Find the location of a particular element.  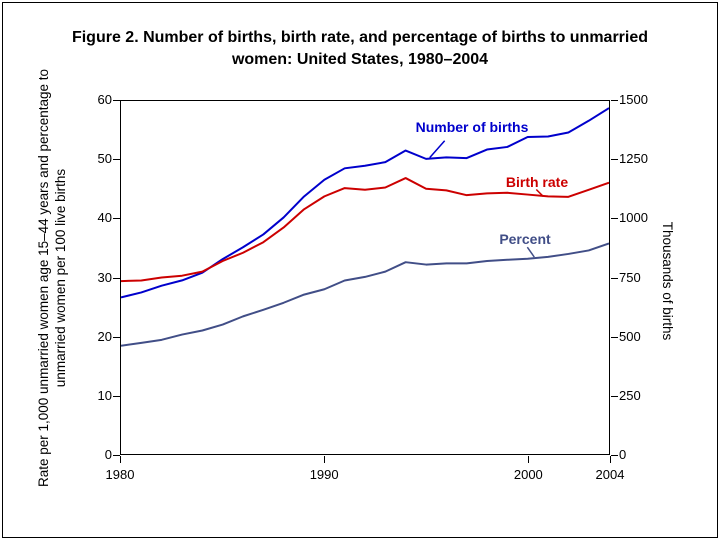

y-axis-left-tick-label: 20 is located at coordinates (104, 336).